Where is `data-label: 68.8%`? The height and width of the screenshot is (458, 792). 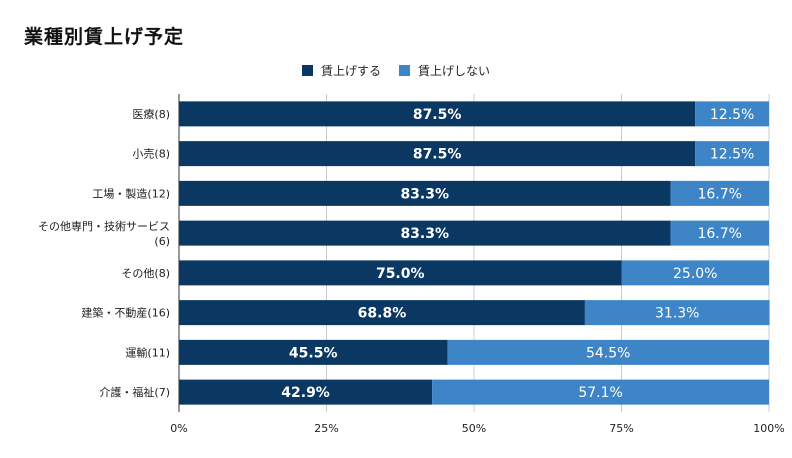
data-label: 68.8% is located at coordinates (382, 314).